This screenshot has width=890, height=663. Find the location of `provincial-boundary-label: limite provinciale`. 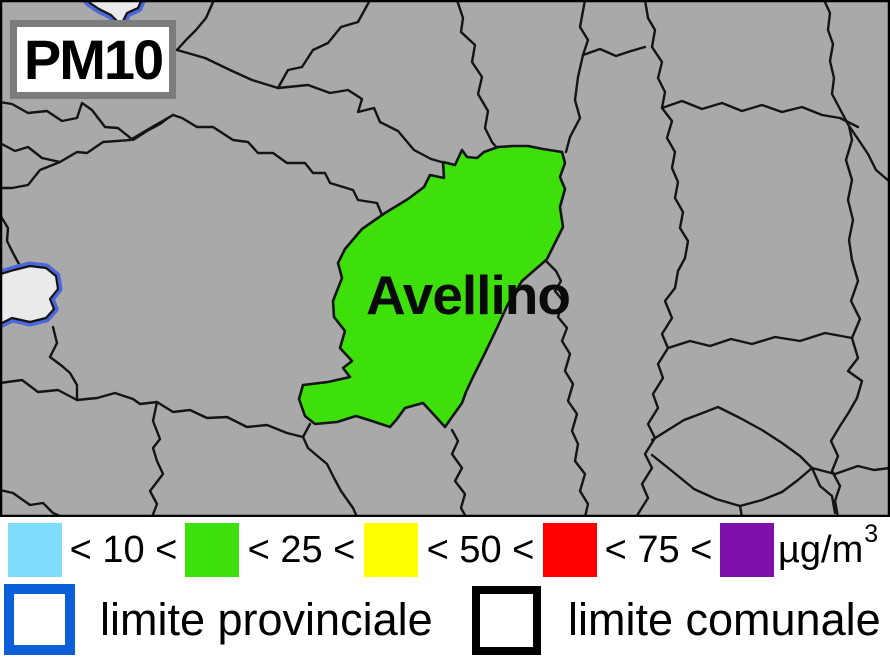

provincial-boundary-label: limite provinciale is located at coordinates (266, 619).